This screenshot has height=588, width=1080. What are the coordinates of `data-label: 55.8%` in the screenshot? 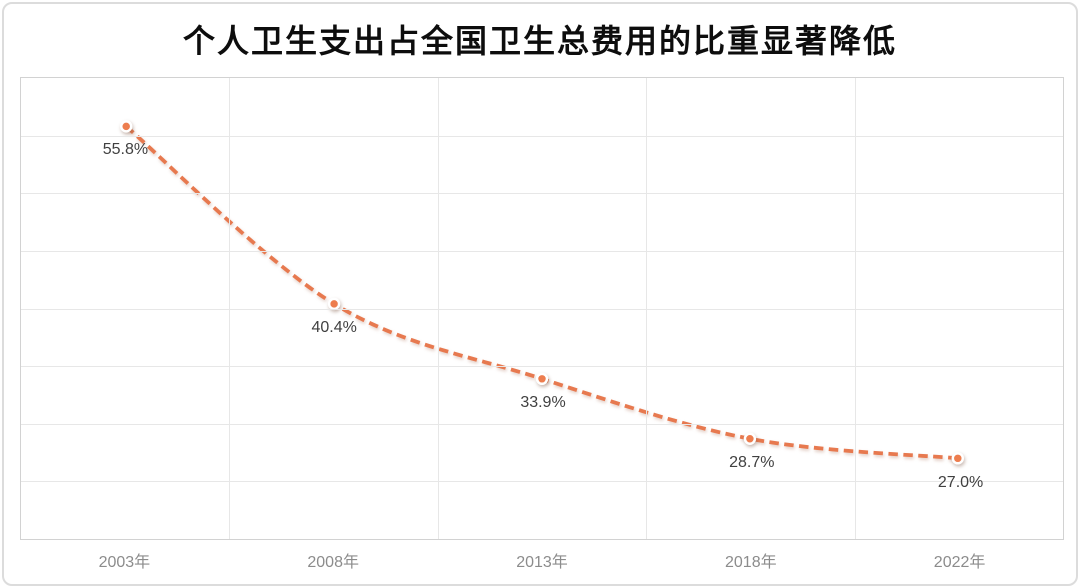 It's located at (125, 149).